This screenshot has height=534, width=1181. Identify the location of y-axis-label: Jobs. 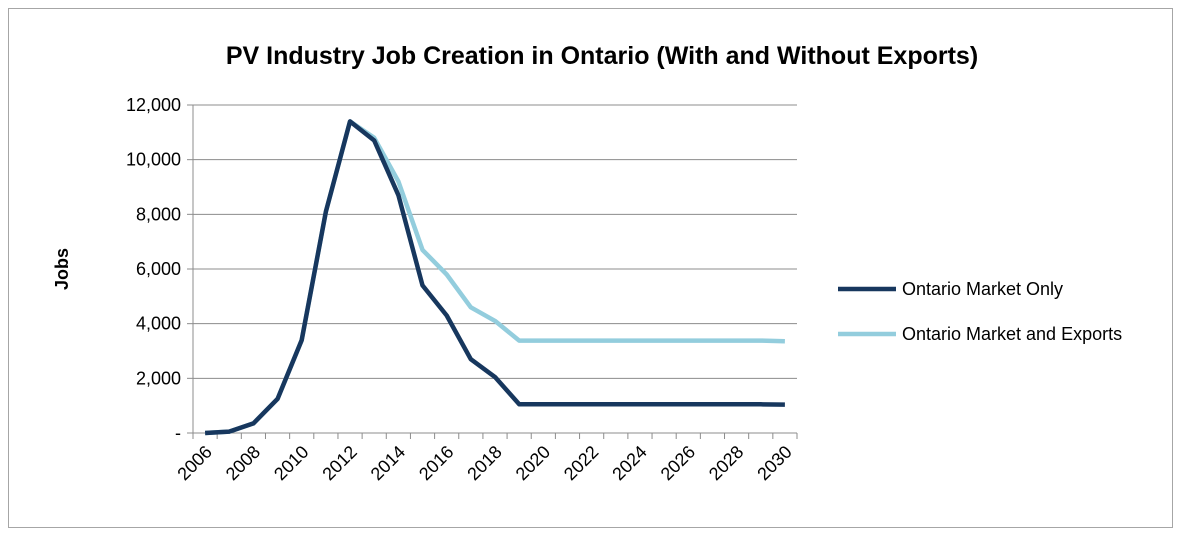
(62, 269).